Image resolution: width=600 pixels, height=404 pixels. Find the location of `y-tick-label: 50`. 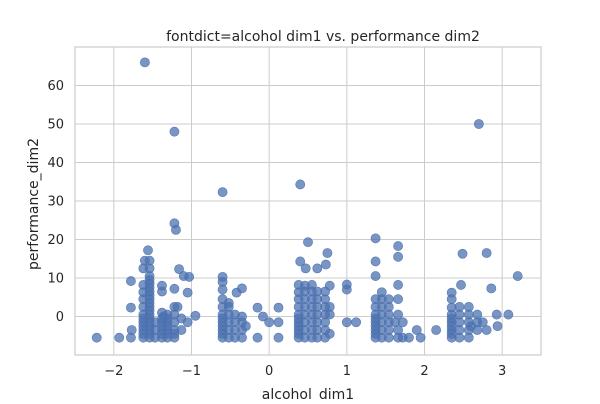

y-tick-label: 50 is located at coordinates (55, 125).